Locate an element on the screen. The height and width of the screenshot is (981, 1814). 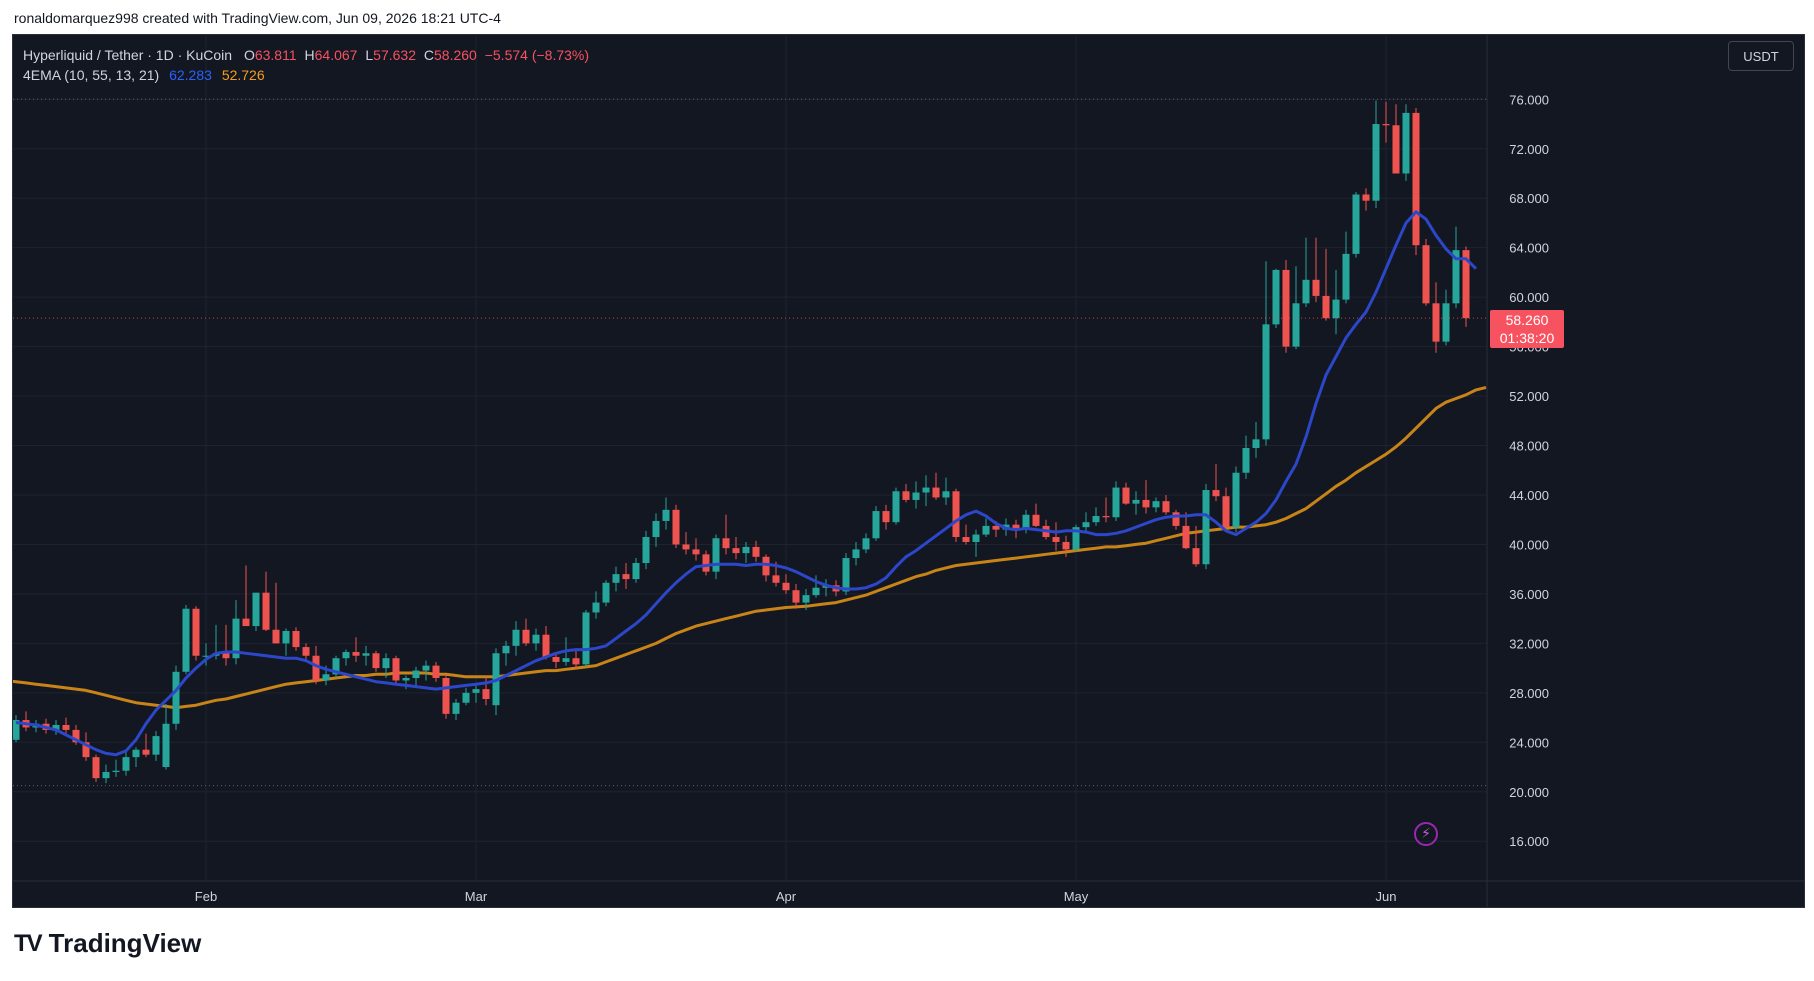
y-tick-label: 48.000 is located at coordinates (1529, 446).